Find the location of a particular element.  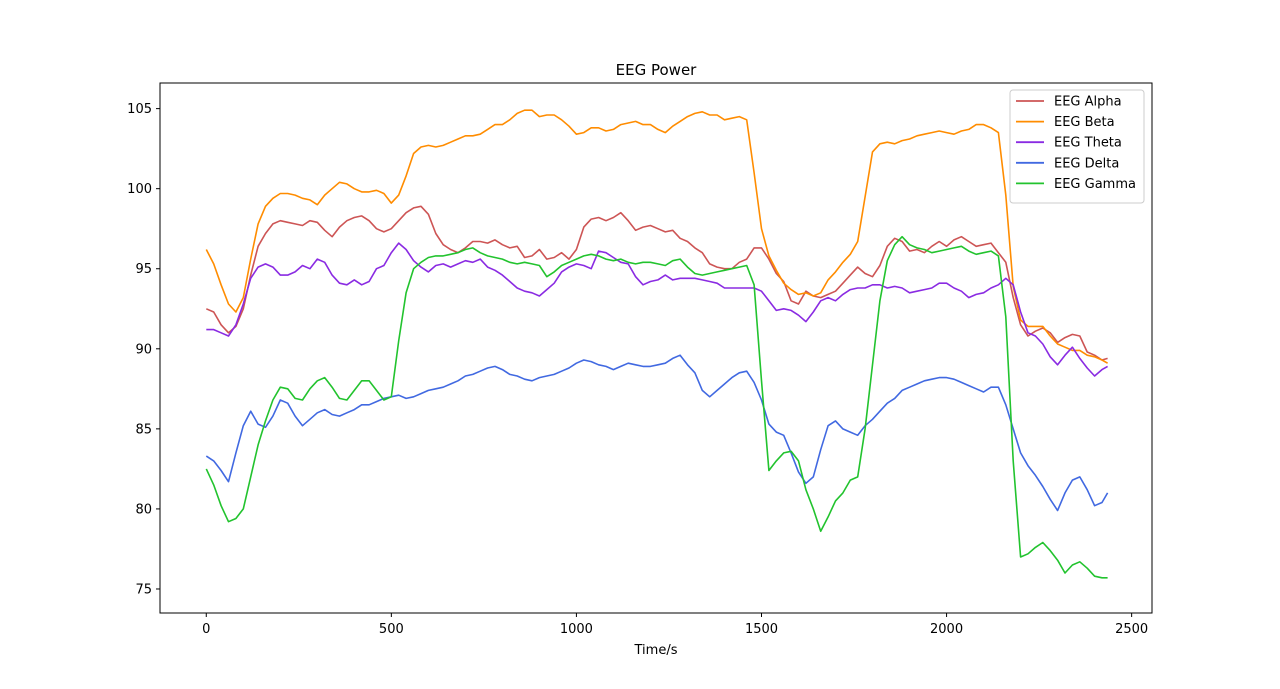

legend-label-eeg-gamma: EEG Gamma is located at coordinates (1095, 184).